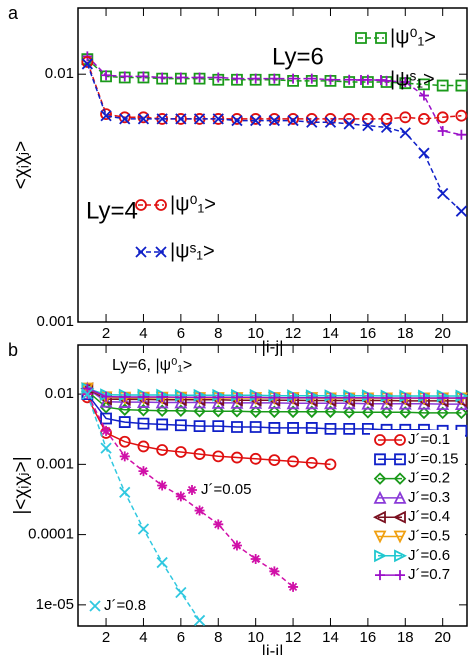 The image size is (474, 655). Describe the element at coordinates (255, 333) in the screenshot. I see `x-tick-label: 10` at that location.